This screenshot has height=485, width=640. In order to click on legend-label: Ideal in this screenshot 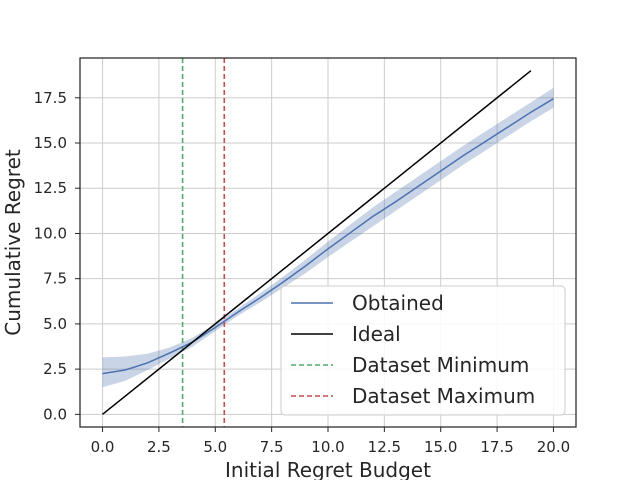, I will do `click(376, 334)`.